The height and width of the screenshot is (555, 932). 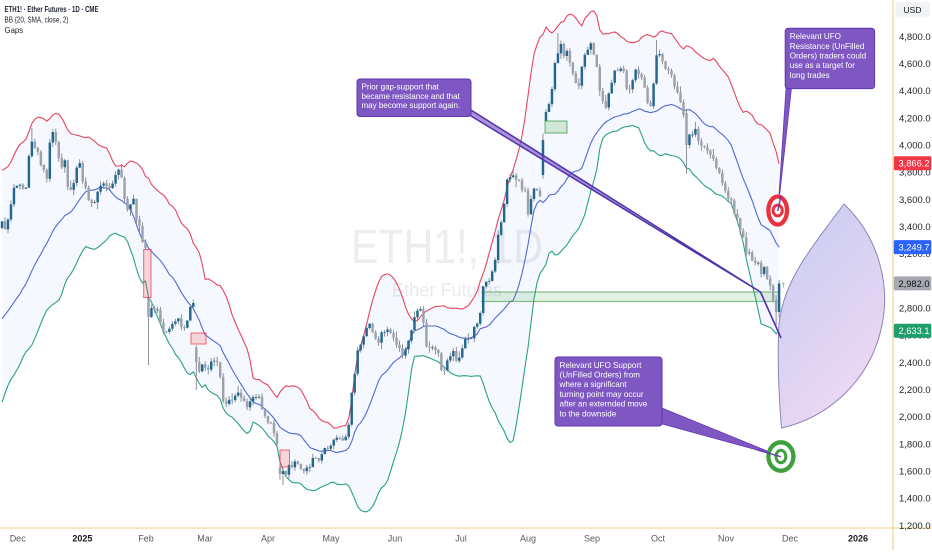 What do you see at coordinates (915, 64) in the screenshot?
I see `svg-text: 4,600.0` at bounding box center [915, 64].